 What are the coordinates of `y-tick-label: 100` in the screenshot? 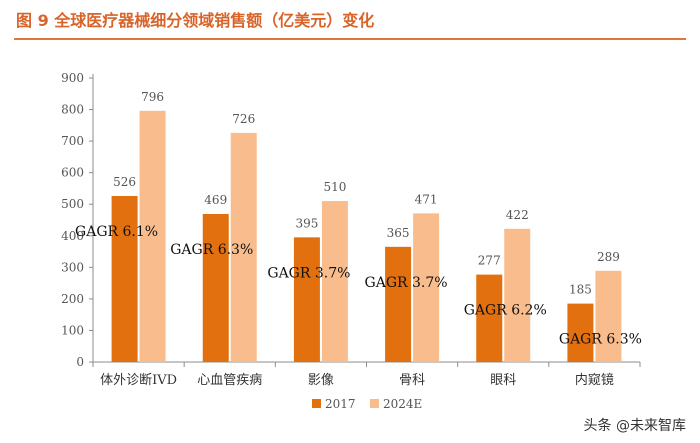 It's located at (72, 330).